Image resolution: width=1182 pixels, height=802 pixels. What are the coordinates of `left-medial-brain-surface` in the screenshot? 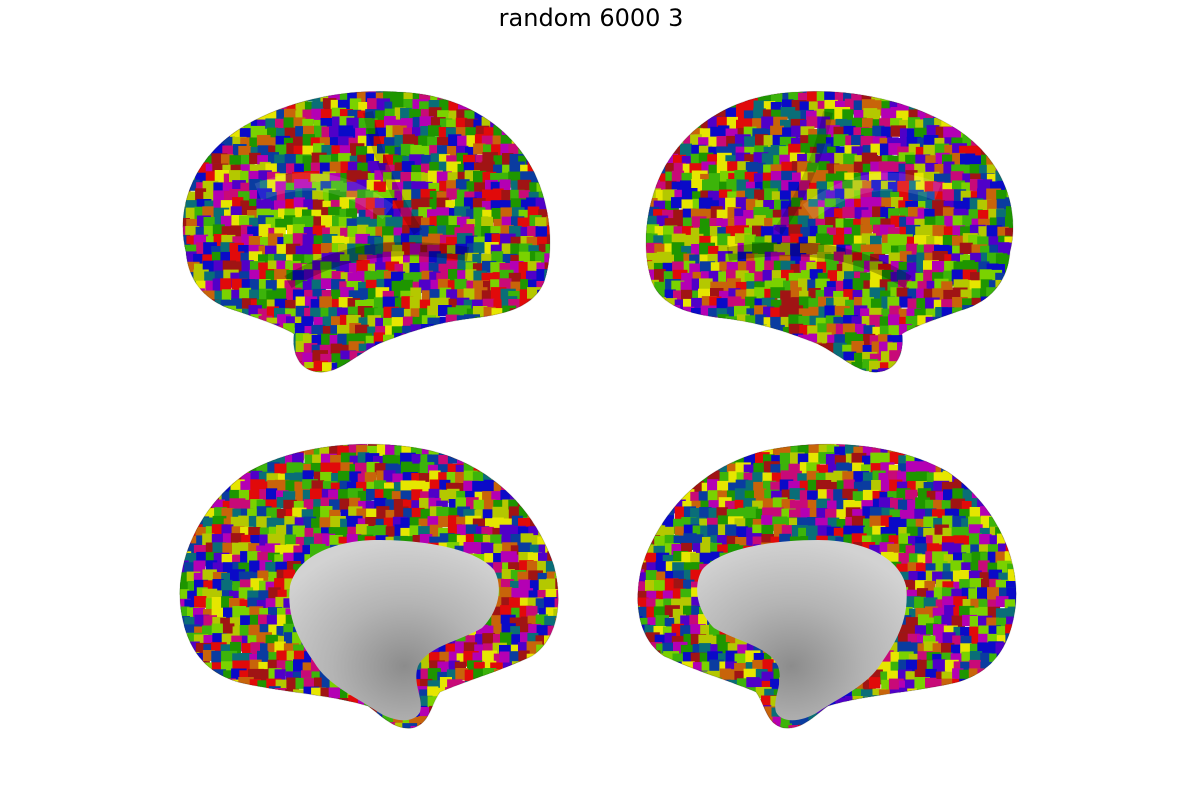 It's located at (369, 586).